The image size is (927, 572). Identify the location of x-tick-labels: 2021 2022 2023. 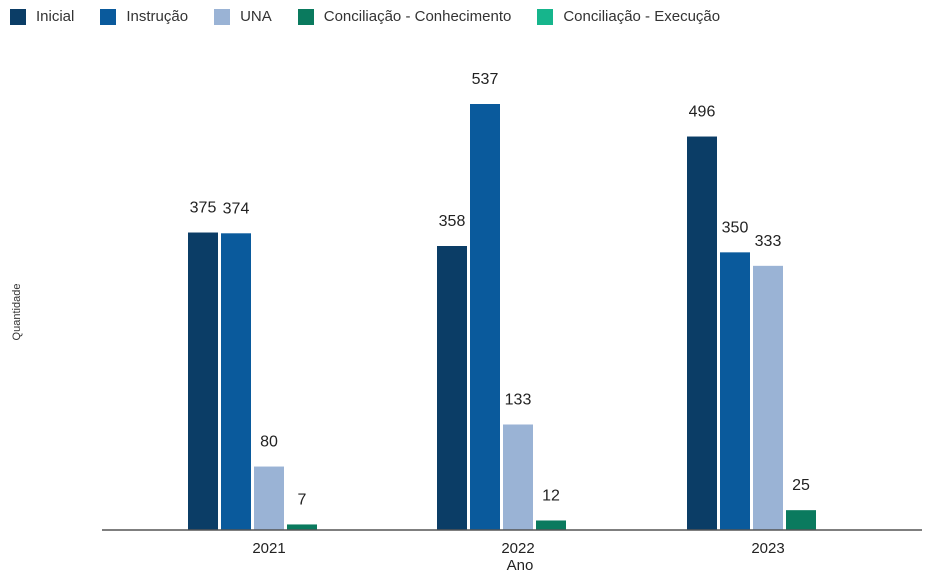
(518, 548).